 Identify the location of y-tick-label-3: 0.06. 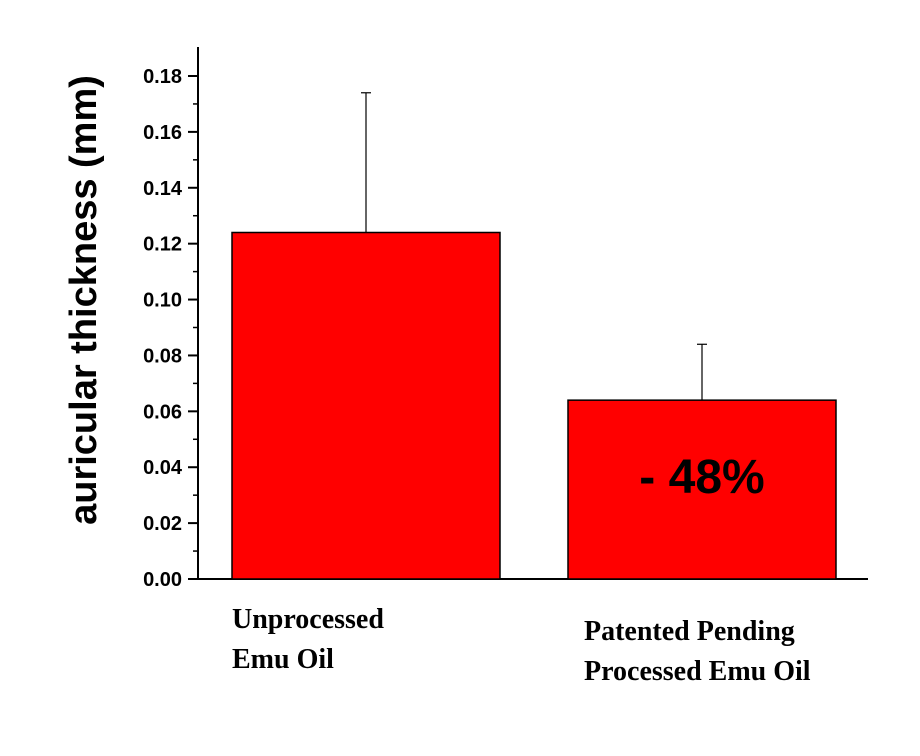
(162, 412).